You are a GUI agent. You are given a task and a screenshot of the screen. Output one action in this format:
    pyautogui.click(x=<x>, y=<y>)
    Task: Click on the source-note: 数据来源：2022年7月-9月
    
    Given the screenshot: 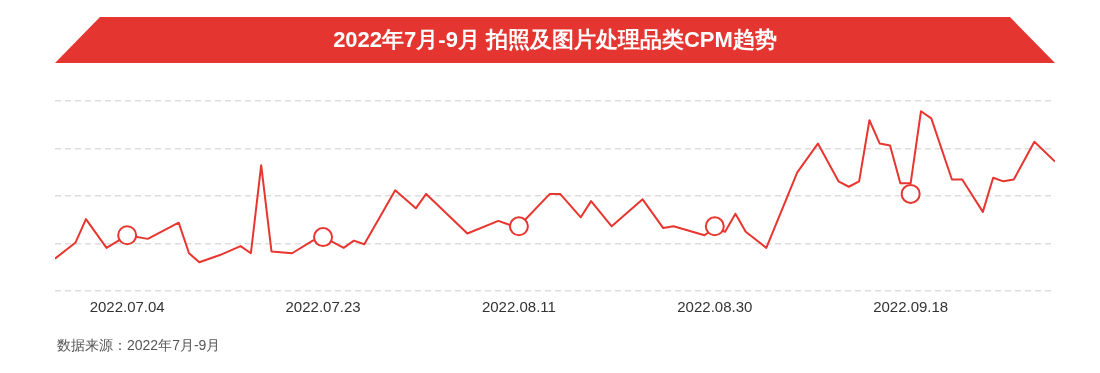 What is the action you would take?
    pyautogui.click(x=139, y=346)
    